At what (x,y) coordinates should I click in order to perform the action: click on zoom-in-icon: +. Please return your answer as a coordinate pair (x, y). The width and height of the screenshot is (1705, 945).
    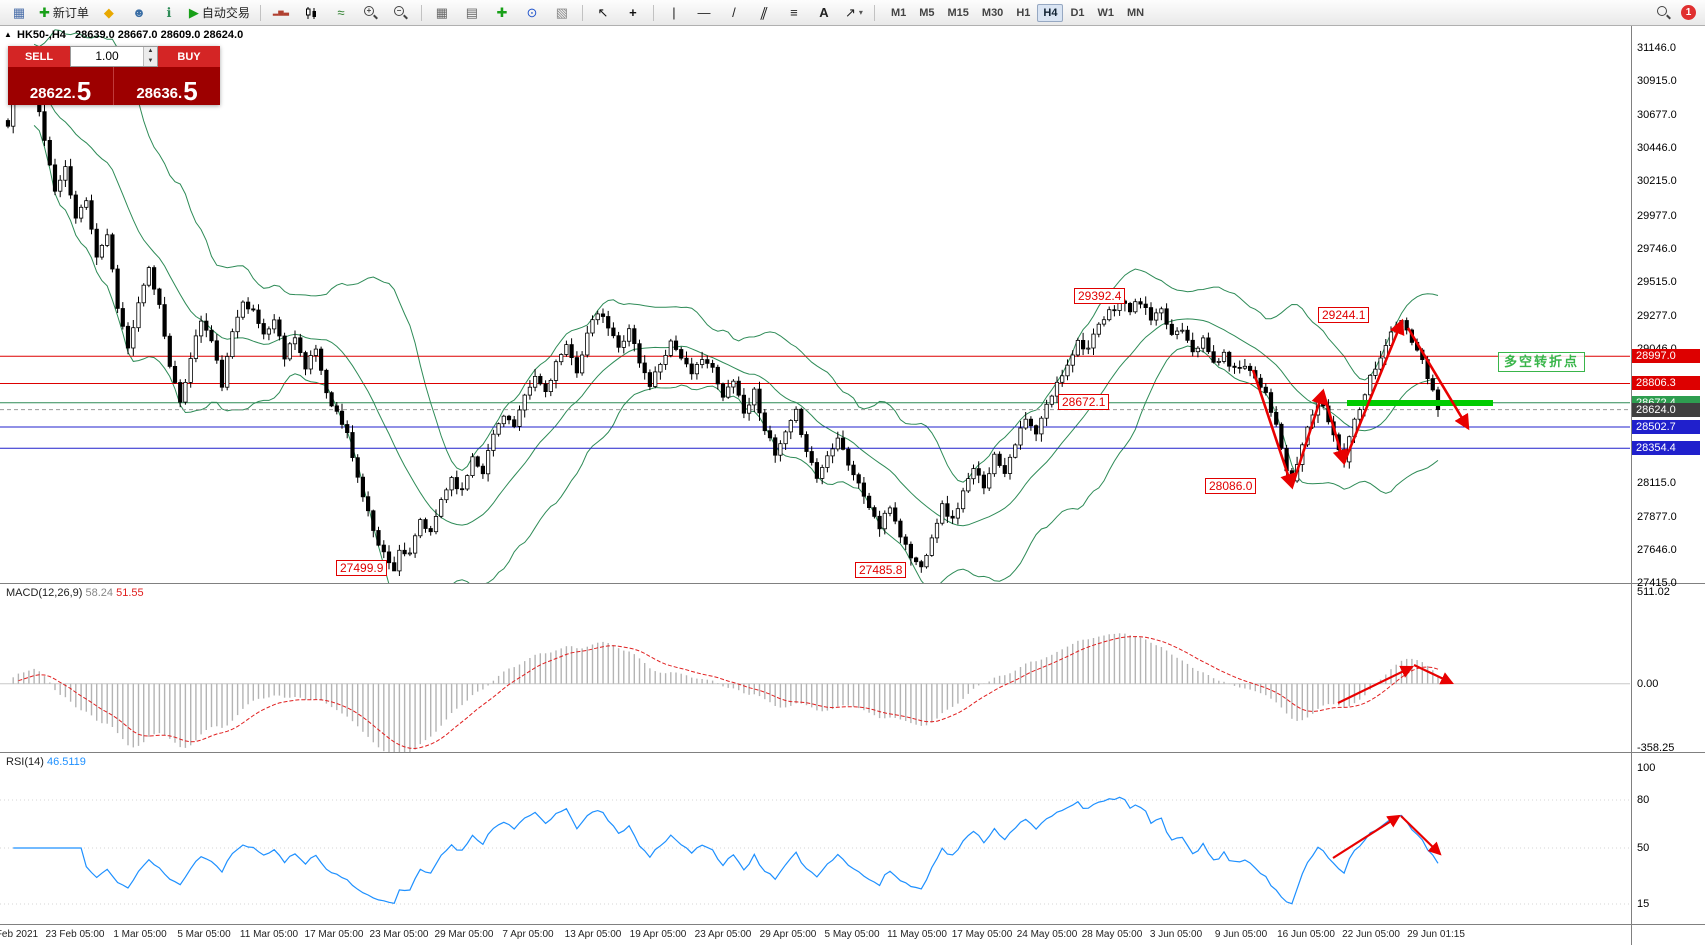
    Looking at the image, I should click on (370, 12).